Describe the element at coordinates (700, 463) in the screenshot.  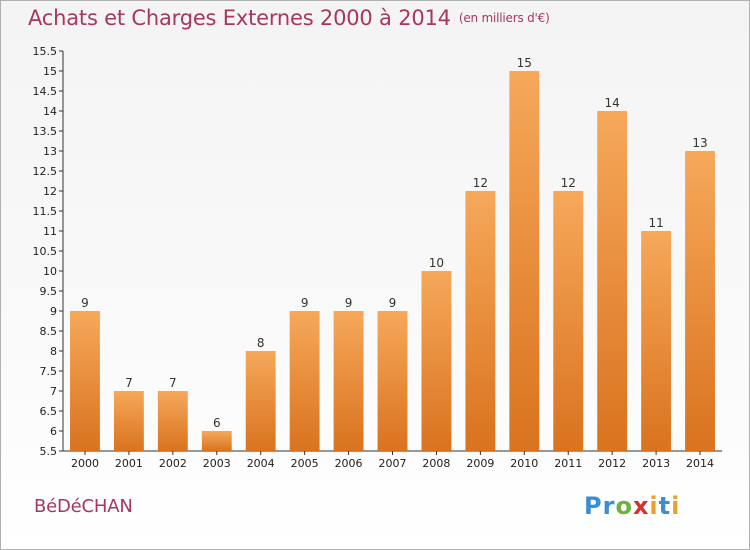
I see `x-tick-label: 2014` at that location.